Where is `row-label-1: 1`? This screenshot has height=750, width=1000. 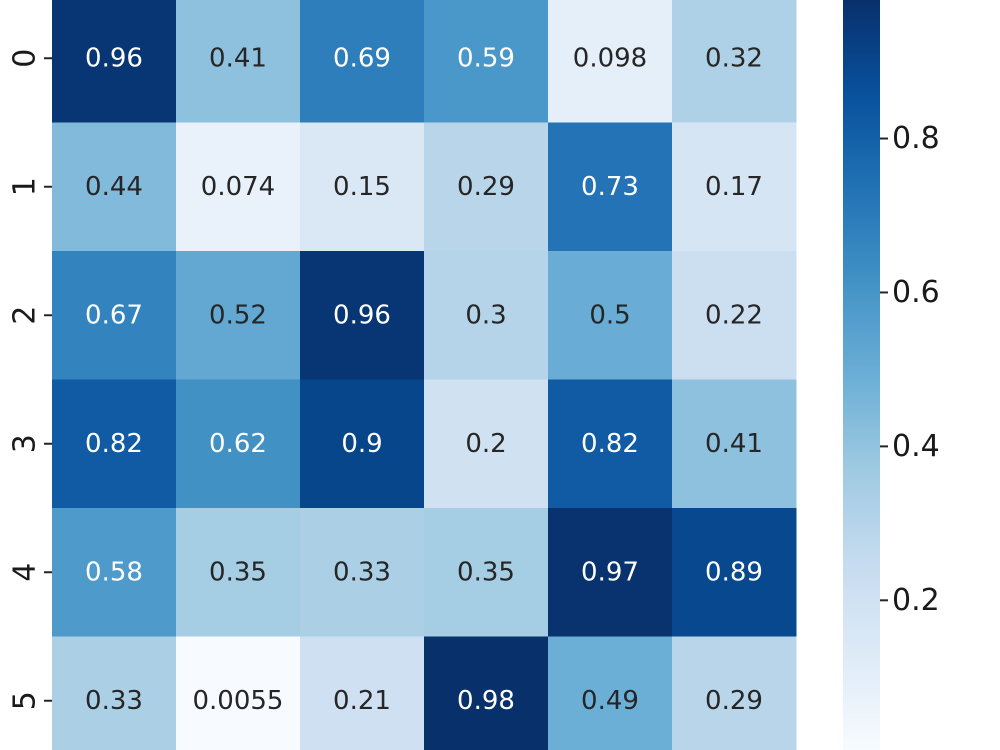 row-label-1: 1 is located at coordinates (25, 186).